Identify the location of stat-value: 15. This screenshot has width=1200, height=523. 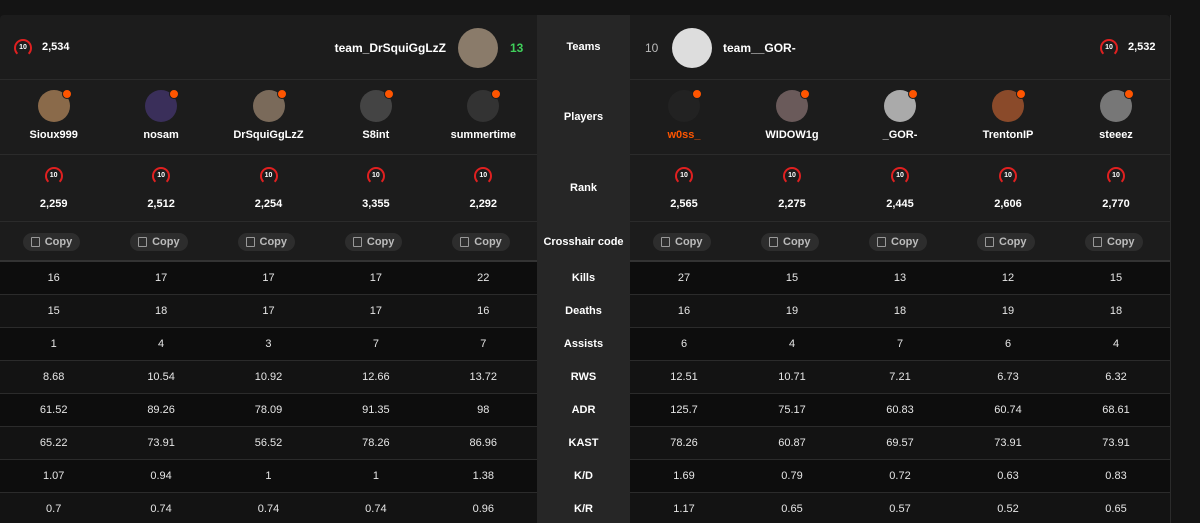
(1116, 278).